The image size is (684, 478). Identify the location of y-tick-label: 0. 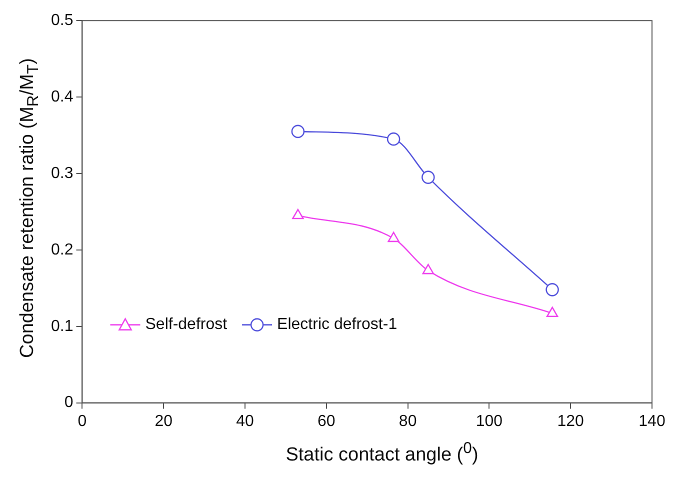
(69, 403).